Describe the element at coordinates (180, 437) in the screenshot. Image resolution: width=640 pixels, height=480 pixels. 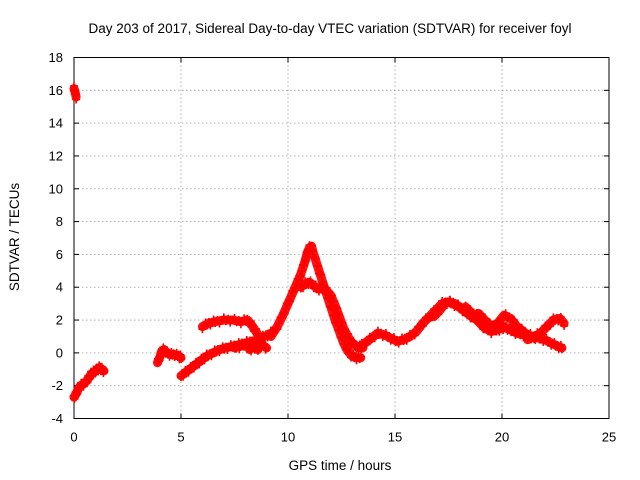
I see `x-tick-label: 5` at that location.